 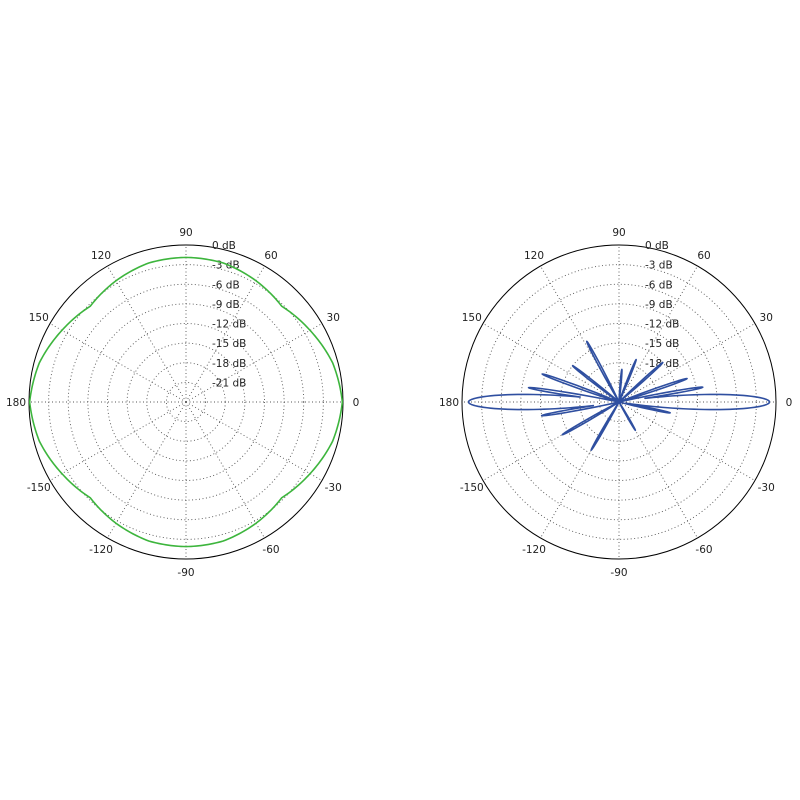 What do you see at coordinates (229, 383) in the screenshot?
I see `radial-tick-label: -21 dB` at bounding box center [229, 383].